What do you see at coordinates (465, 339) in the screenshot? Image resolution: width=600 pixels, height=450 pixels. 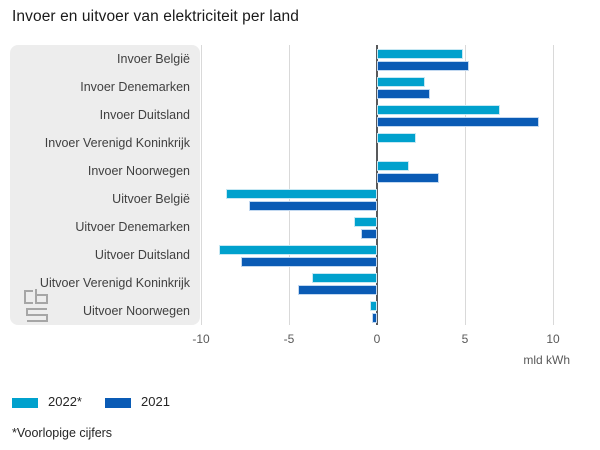 I see `x-tick-label: 5` at bounding box center [465, 339].